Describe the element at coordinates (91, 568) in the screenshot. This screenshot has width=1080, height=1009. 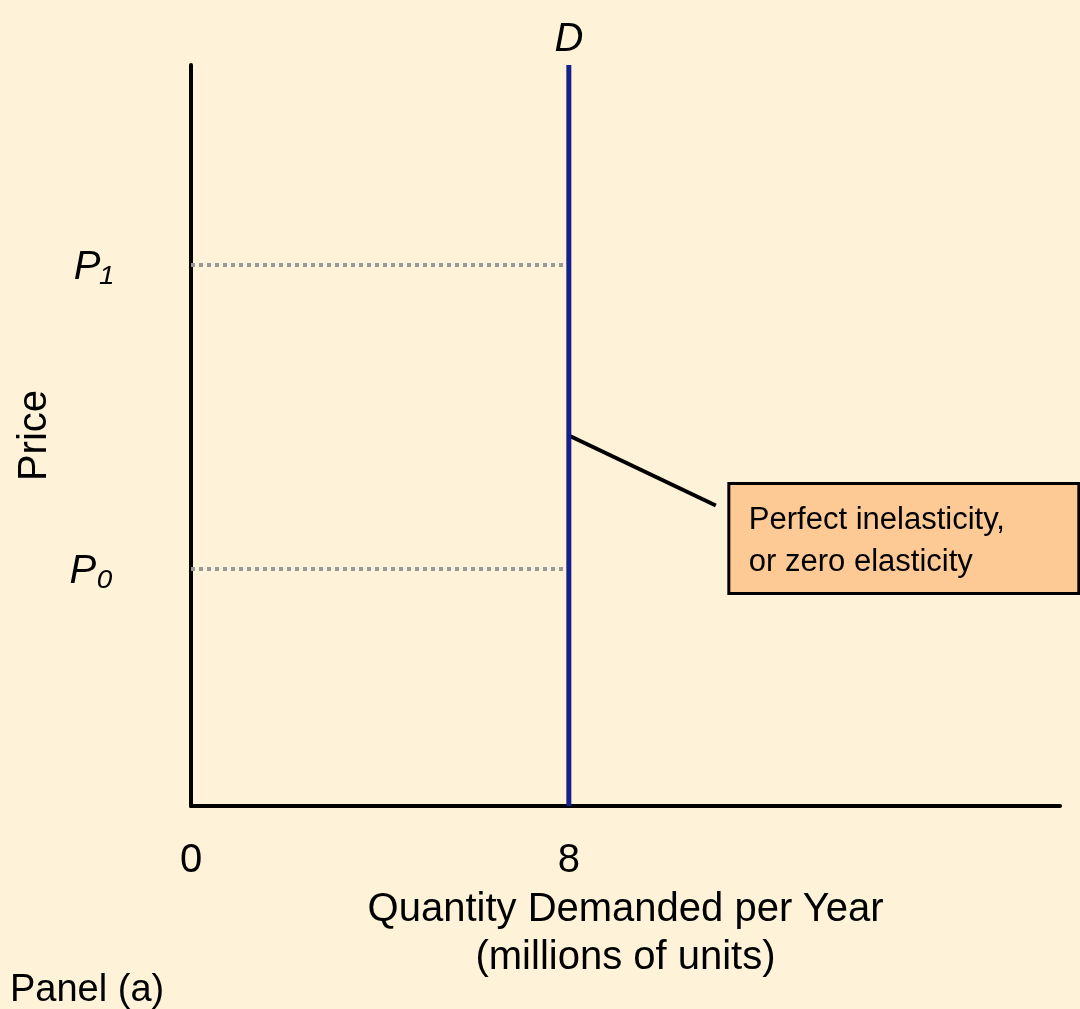
I see `ref-line-label: P₀` at that location.